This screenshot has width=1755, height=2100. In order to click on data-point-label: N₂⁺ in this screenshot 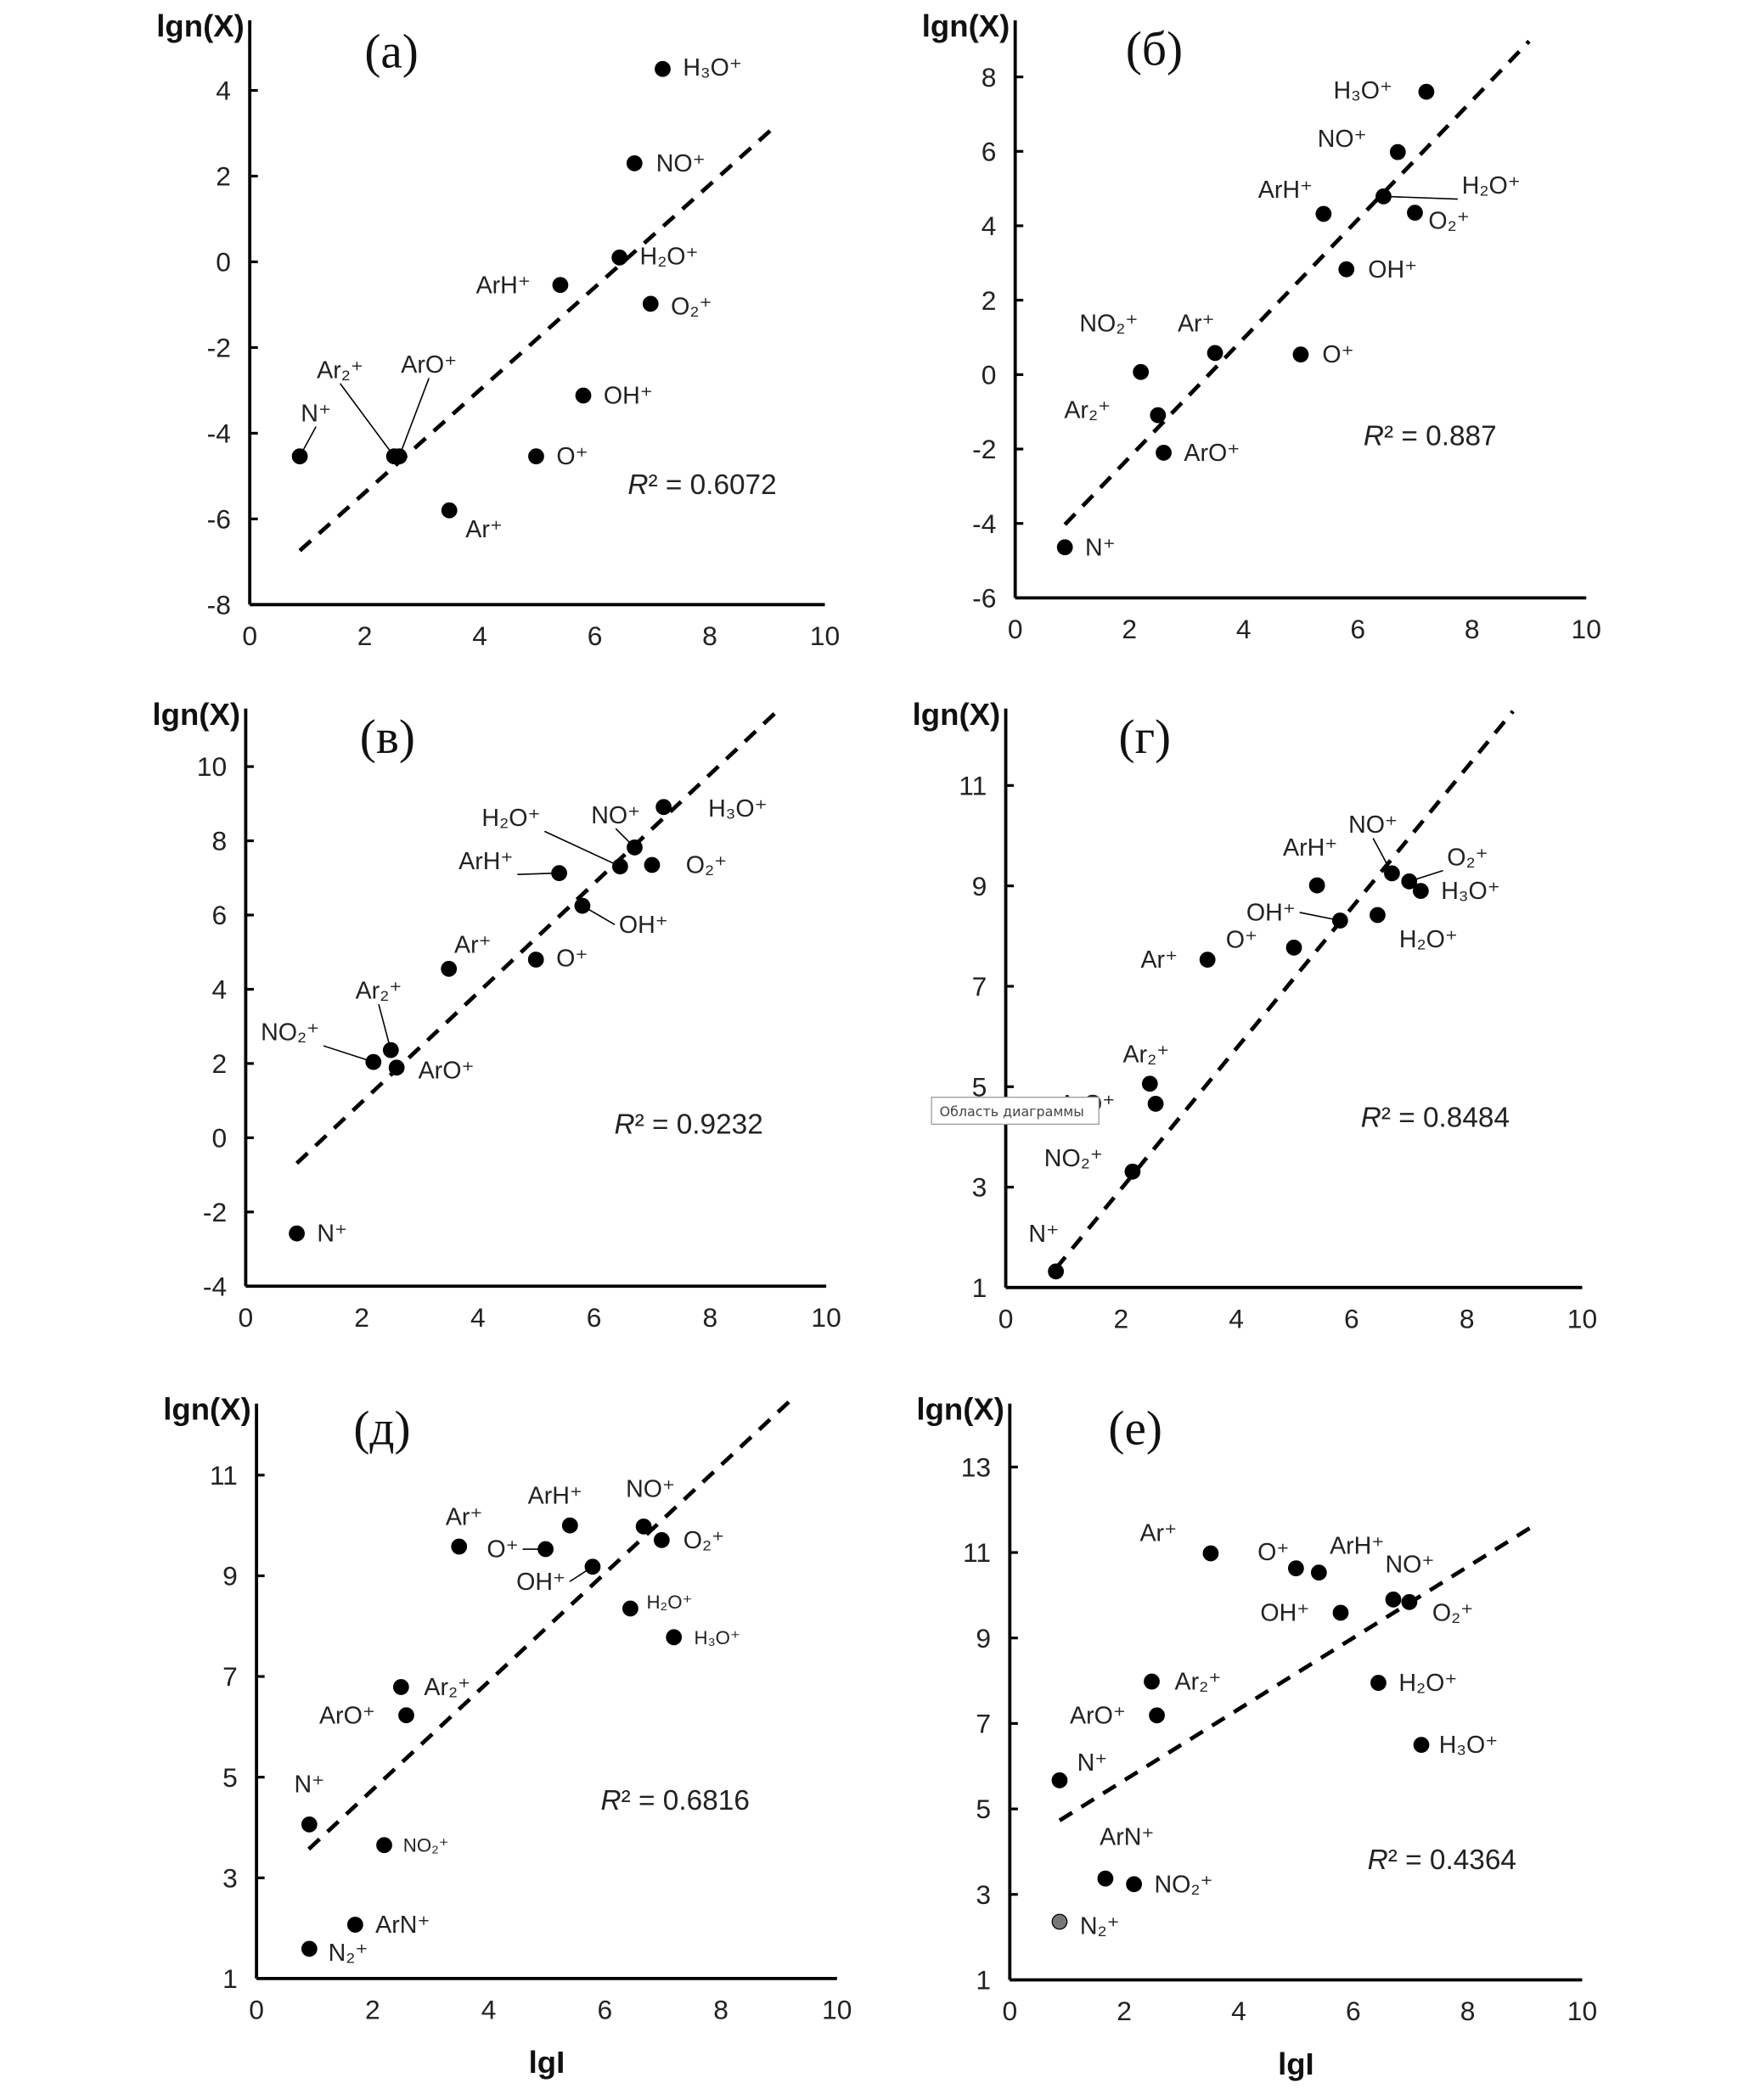, I will do `click(349, 1953)`.